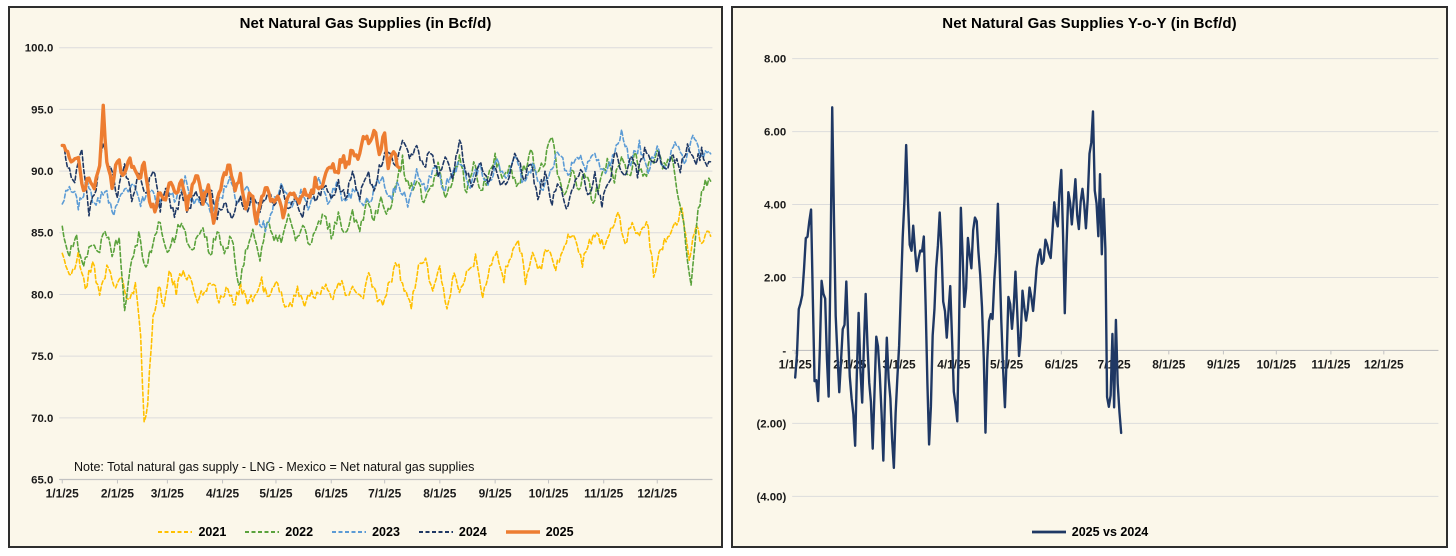 This screenshot has width=1456, height=556. I want to click on y-tick-label: 100.0, so click(39, 49).